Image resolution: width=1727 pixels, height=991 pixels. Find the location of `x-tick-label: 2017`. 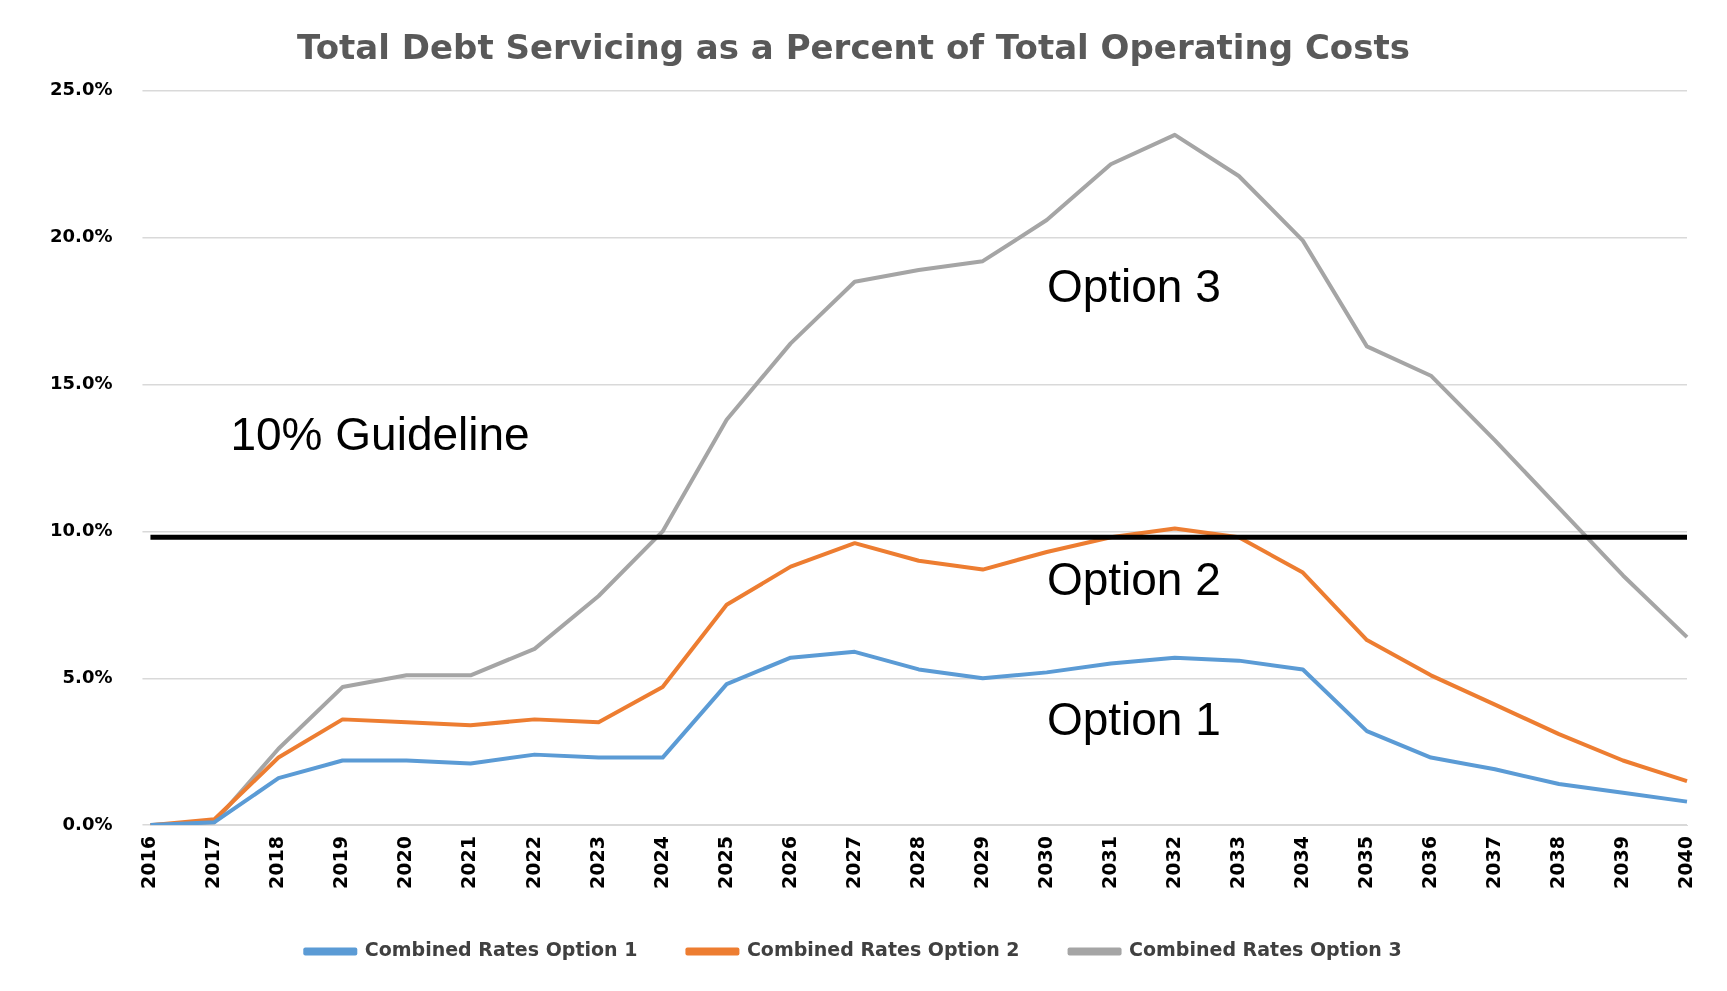

x-tick-label: 2017 is located at coordinates (212, 863).